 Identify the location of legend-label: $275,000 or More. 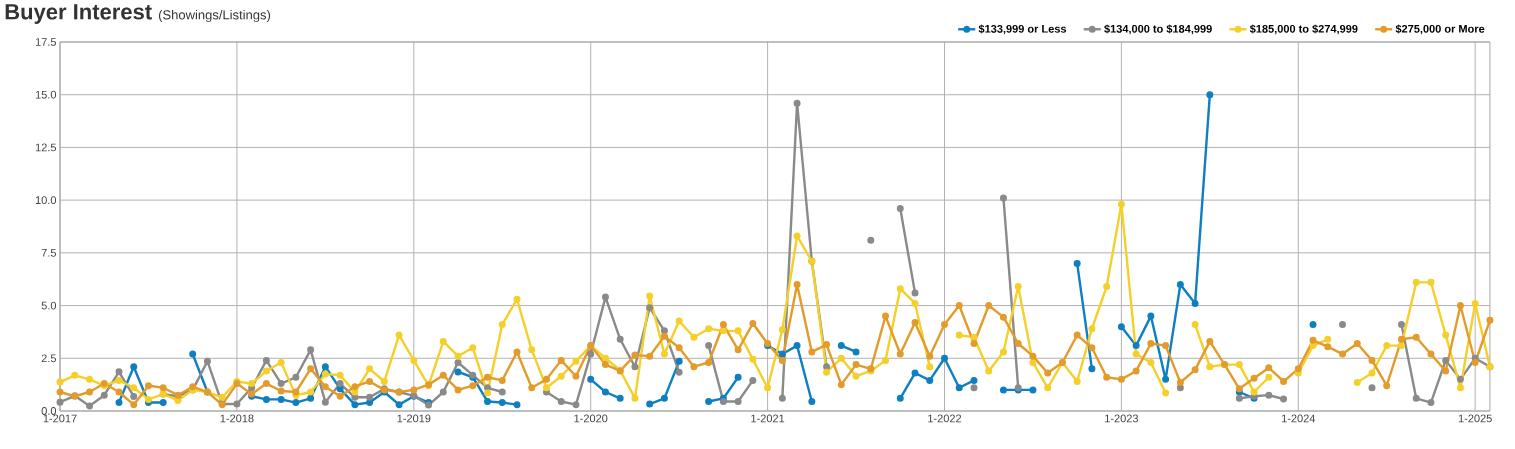
(1440, 29).